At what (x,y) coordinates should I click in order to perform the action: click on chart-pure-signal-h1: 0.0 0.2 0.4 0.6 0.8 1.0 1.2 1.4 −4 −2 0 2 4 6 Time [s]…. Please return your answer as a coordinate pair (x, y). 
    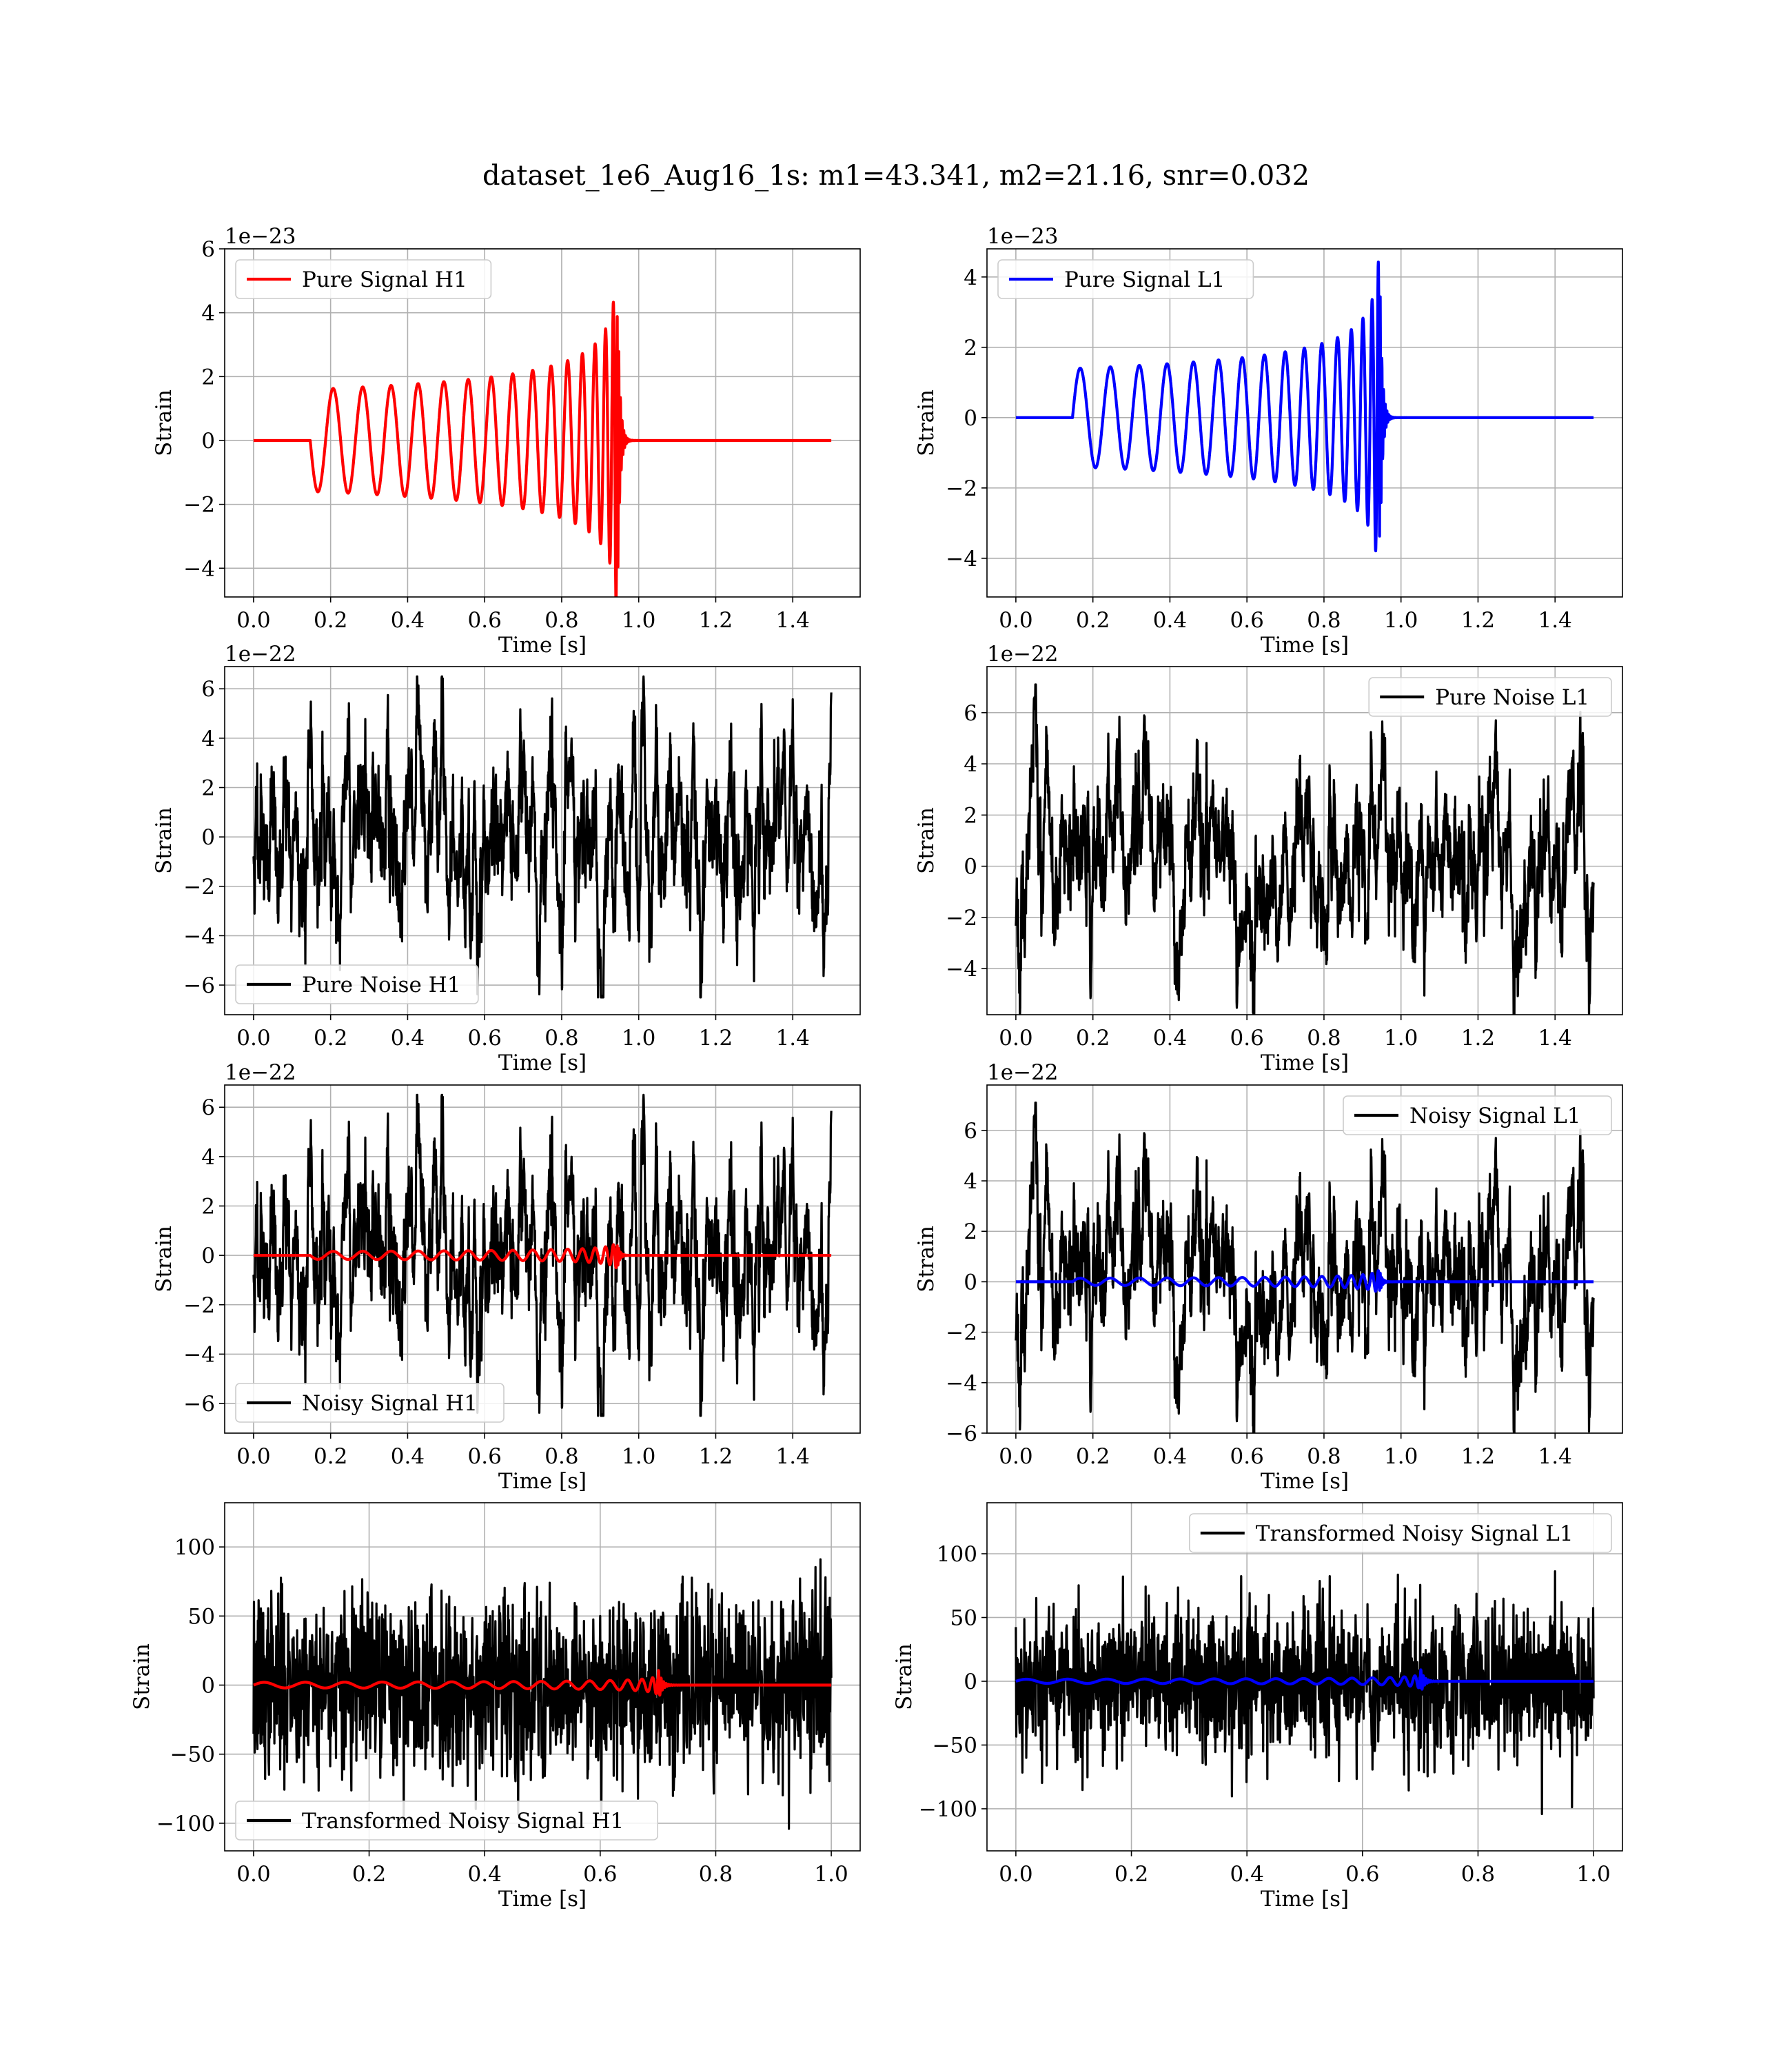
    Looking at the image, I should click on (507, 441).